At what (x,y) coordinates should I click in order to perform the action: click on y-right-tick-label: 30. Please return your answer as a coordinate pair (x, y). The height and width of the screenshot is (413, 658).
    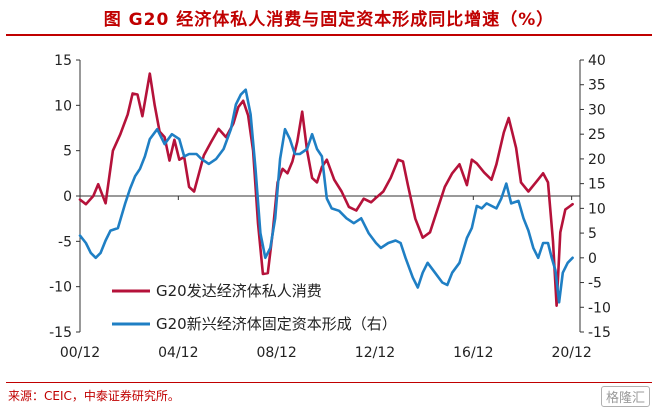
    Looking at the image, I should click on (597, 110).